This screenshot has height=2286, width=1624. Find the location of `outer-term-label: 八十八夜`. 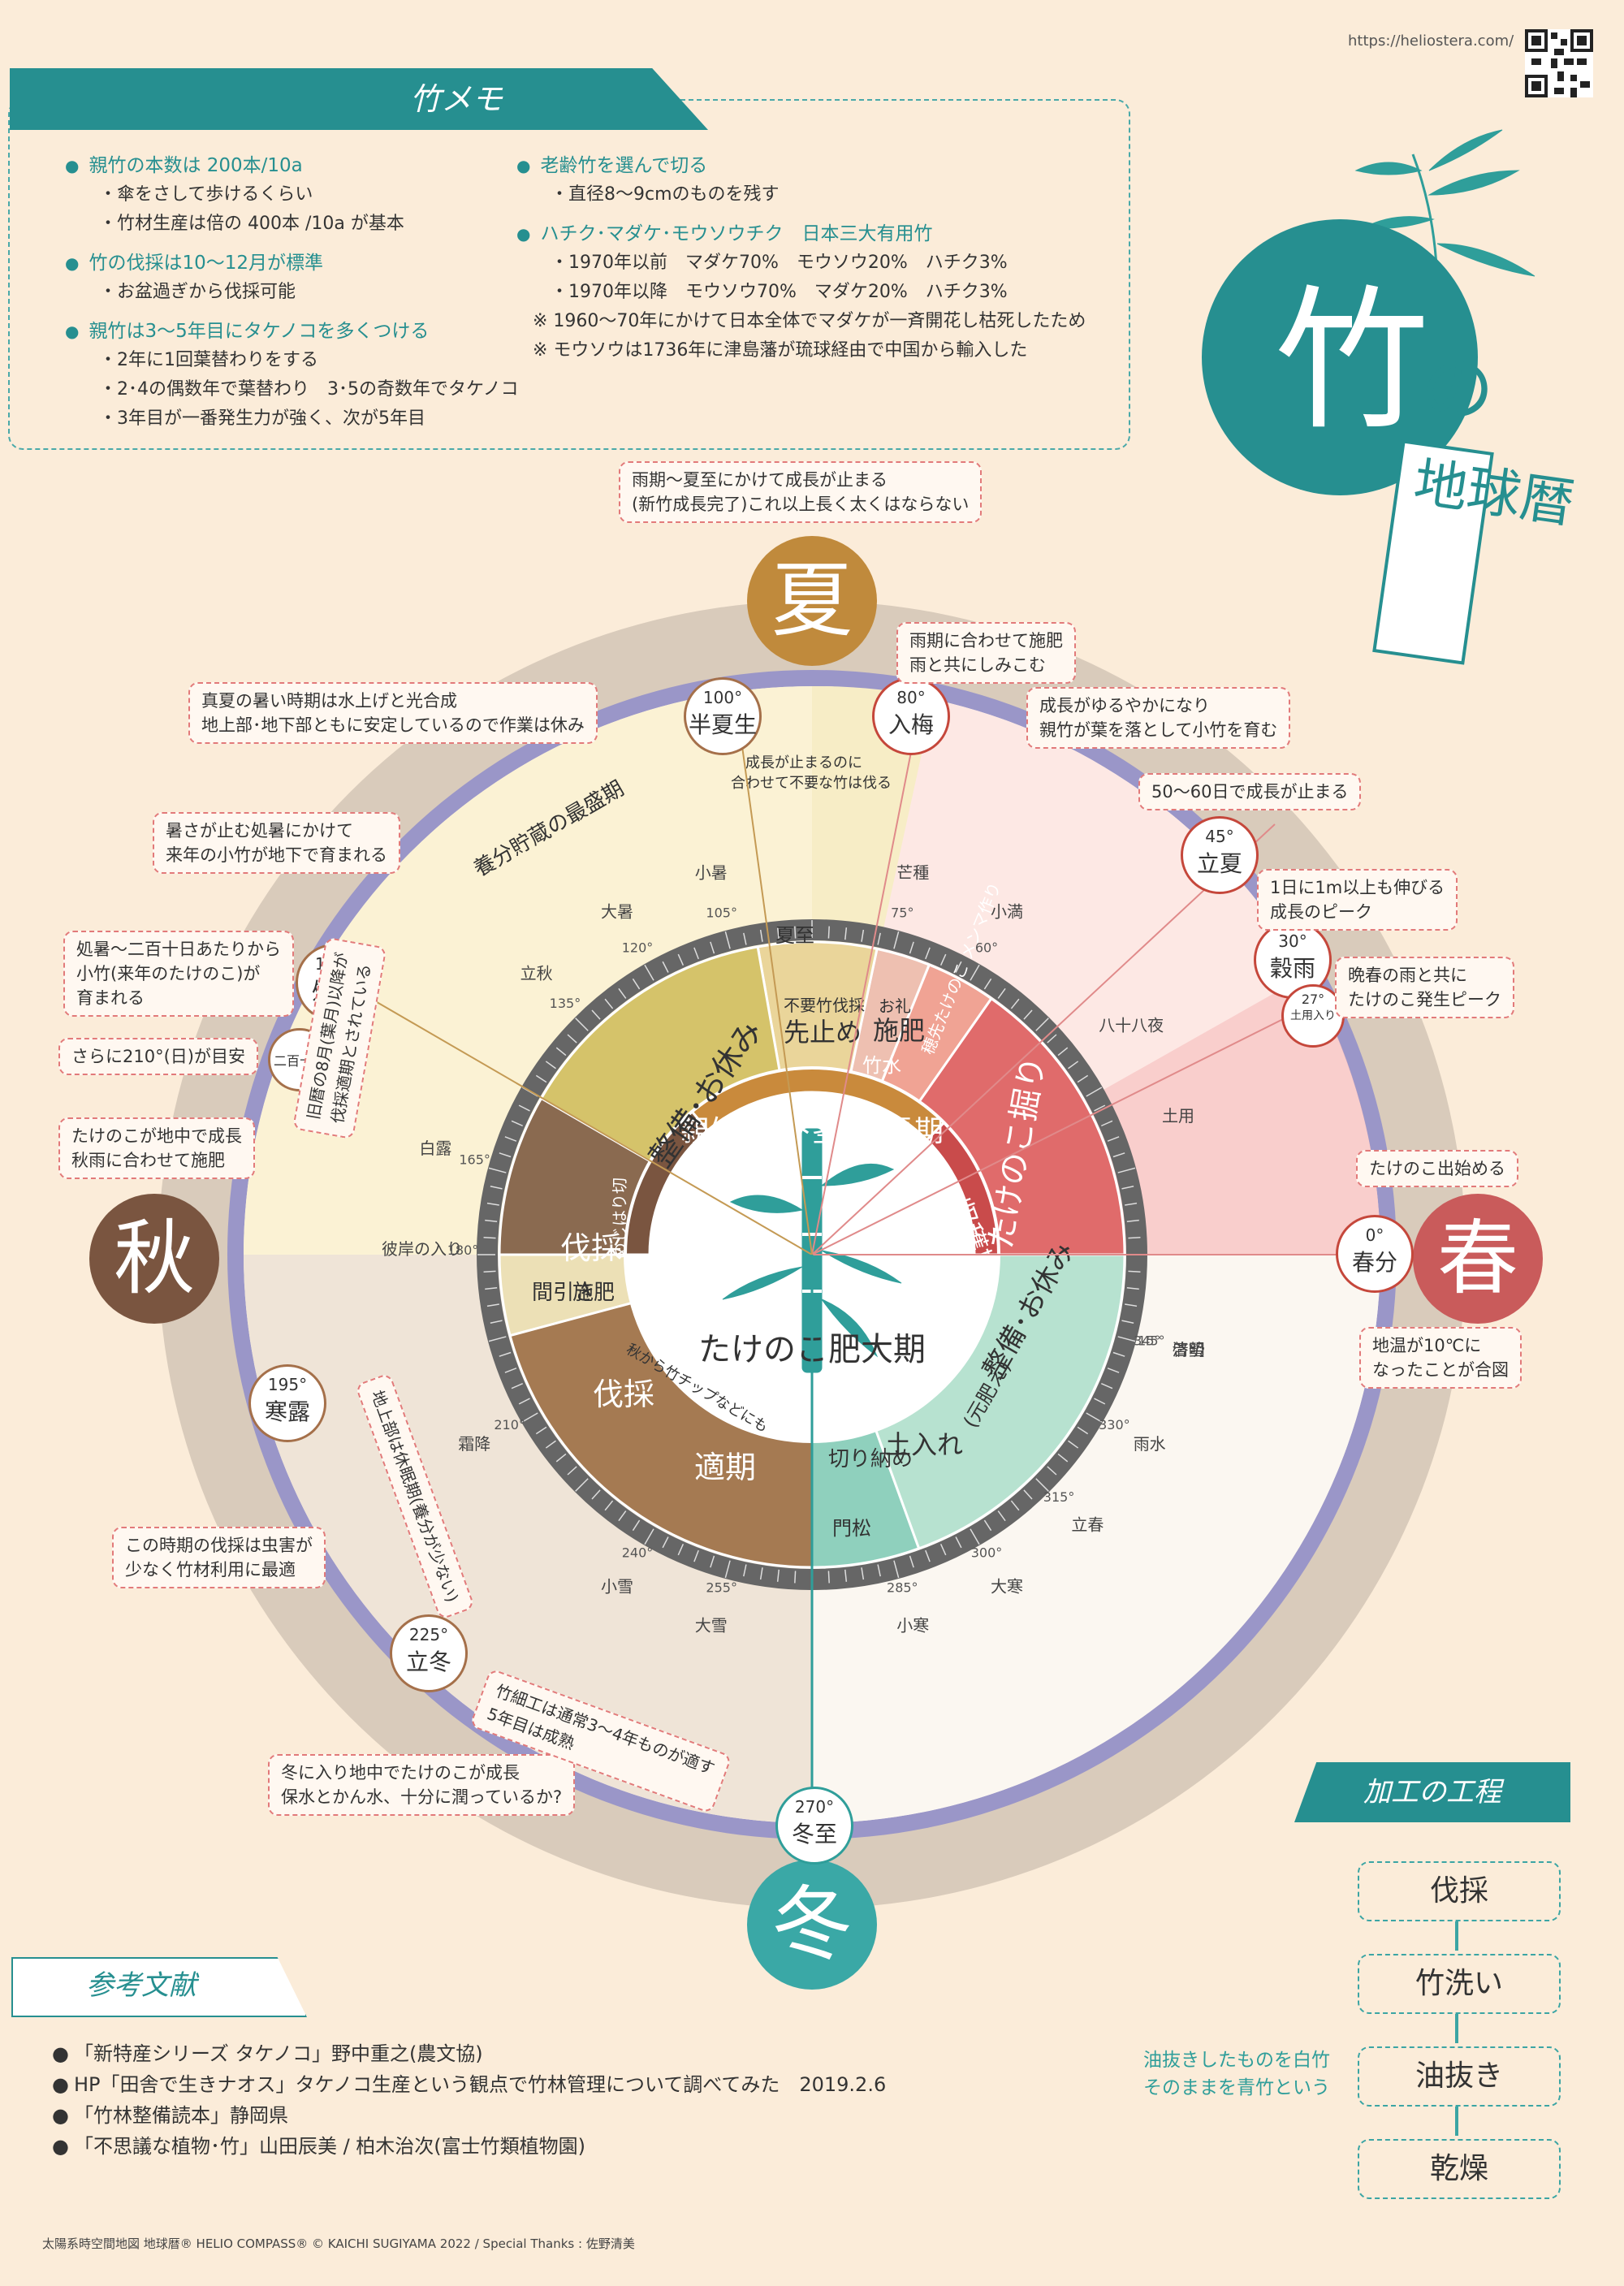

outer-term-label: 八十八夜 is located at coordinates (1131, 1025).